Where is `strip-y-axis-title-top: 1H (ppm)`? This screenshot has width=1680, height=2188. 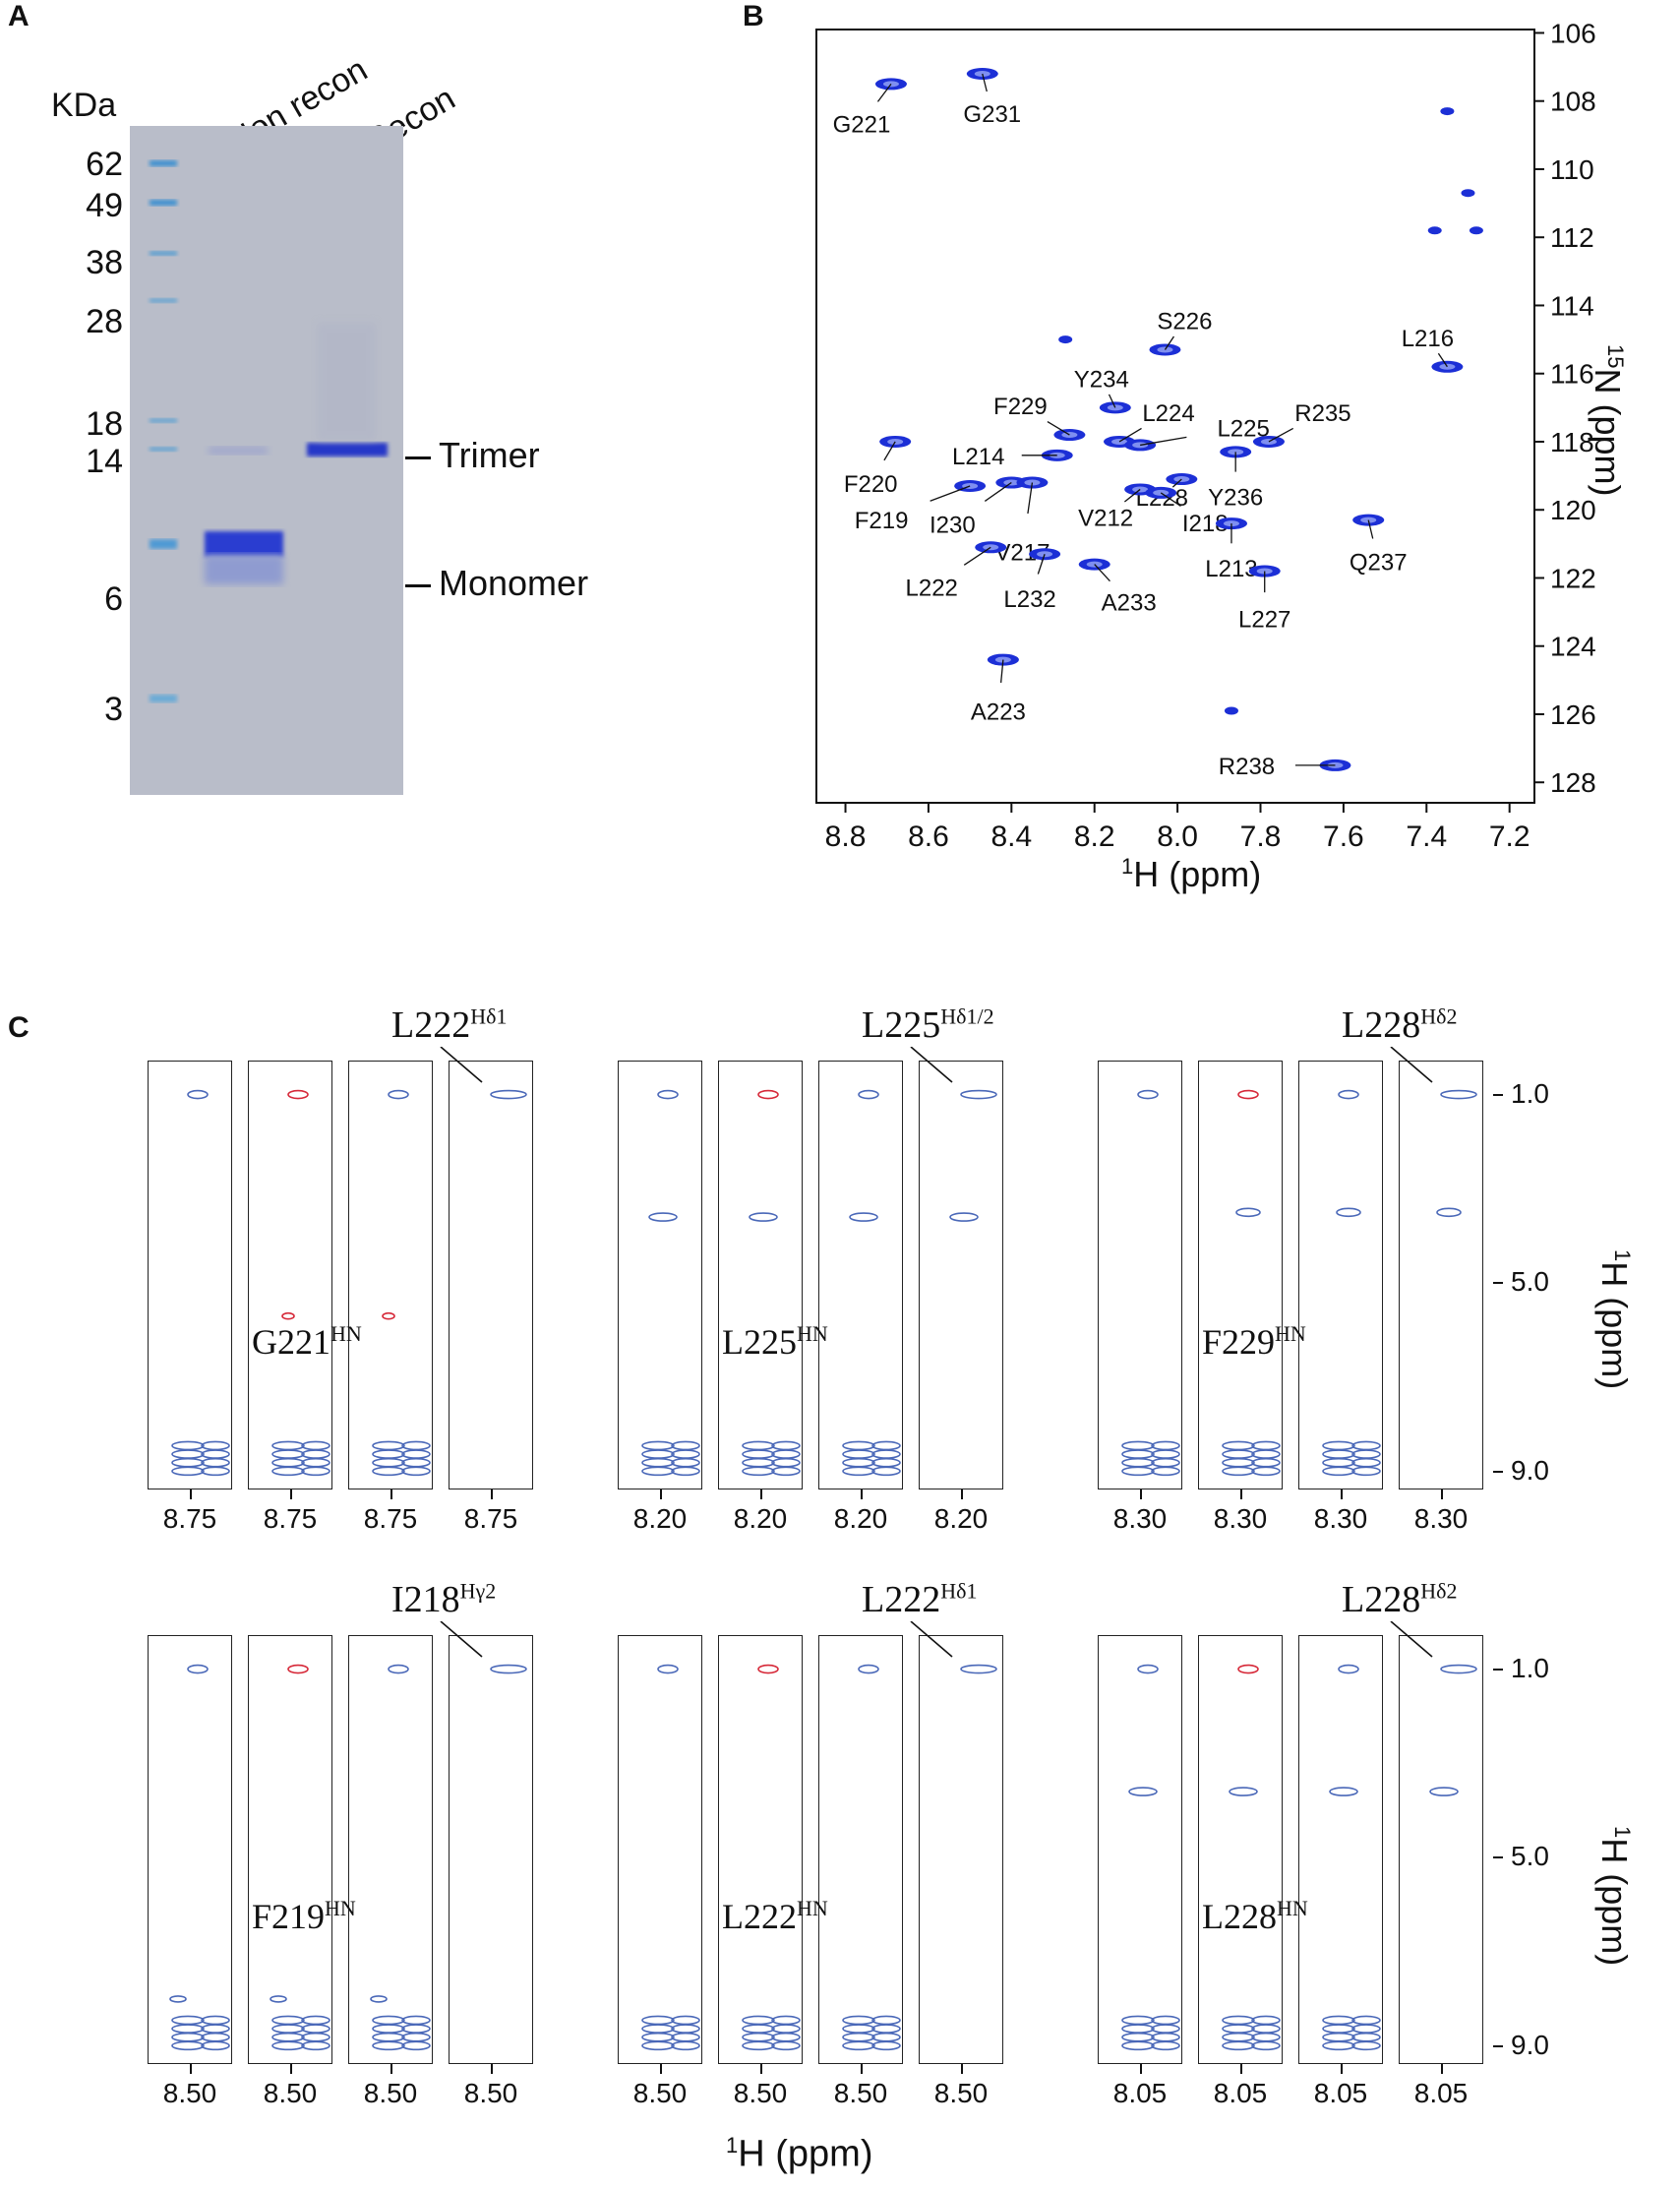
strip-y-axis-title-top: 1H (ppm) is located at coordinates (1614, 1319).